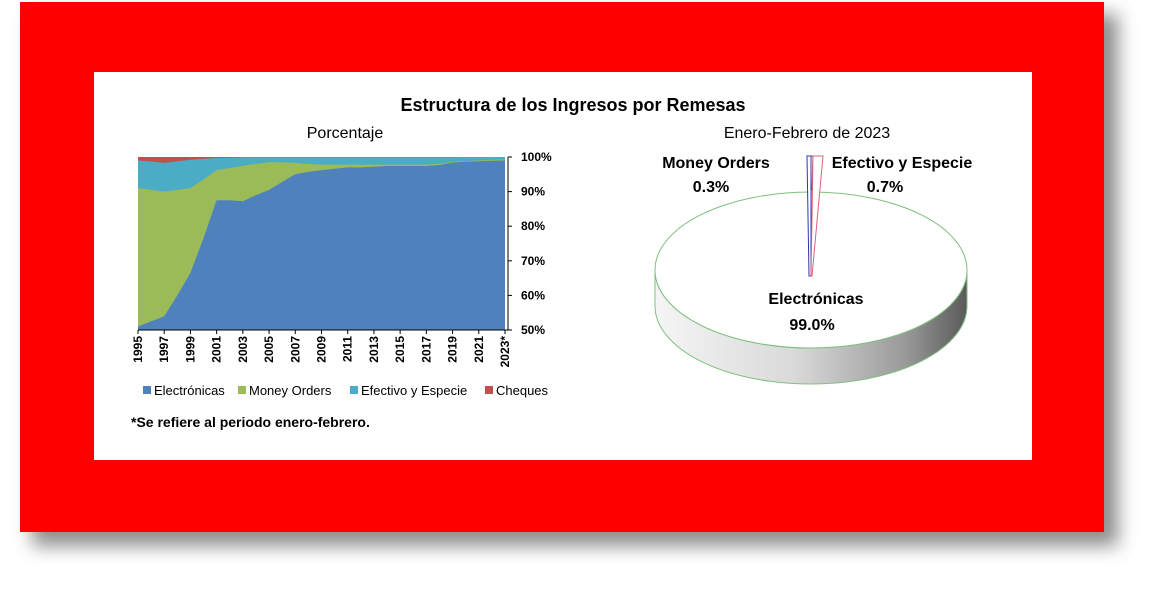 This screenshot has width=1170, height=599. I want to click on area-series-layers, so click(321, 243).